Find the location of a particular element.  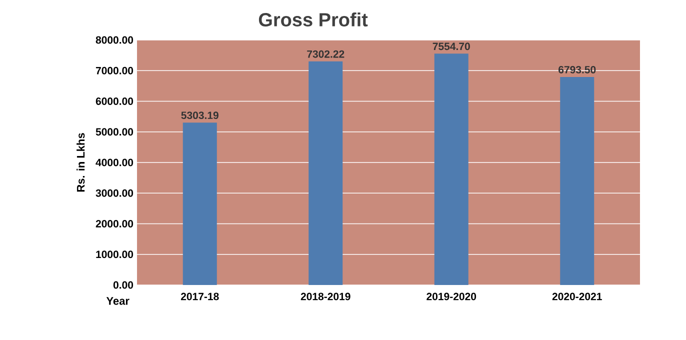

y-axis-title: Rs. in Lkhs is located at coordinates (80, 162).